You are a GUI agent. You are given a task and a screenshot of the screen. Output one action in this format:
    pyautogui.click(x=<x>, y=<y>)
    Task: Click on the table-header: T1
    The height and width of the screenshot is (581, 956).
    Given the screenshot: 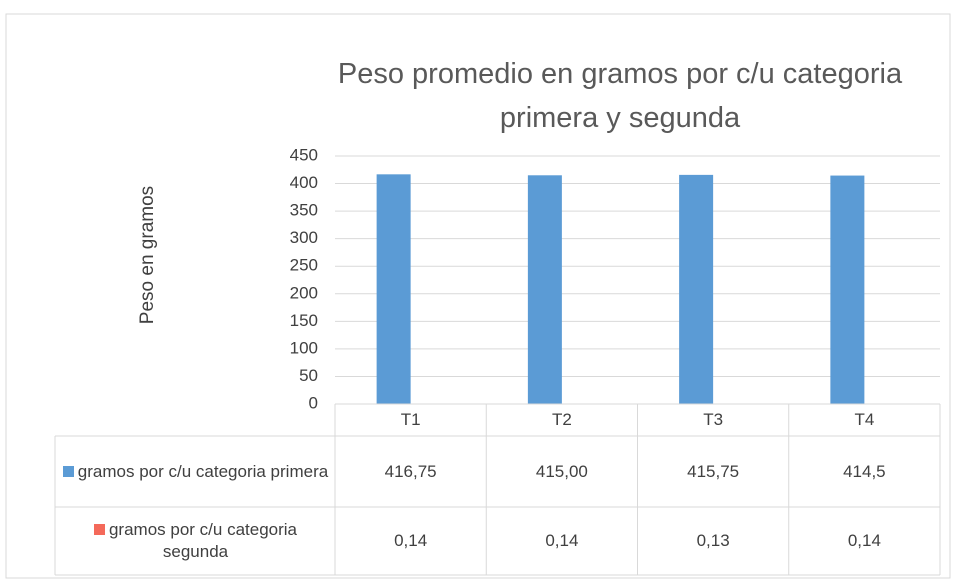 What is the action you would take?
    pyautogui.click(x=410, y=419)
    